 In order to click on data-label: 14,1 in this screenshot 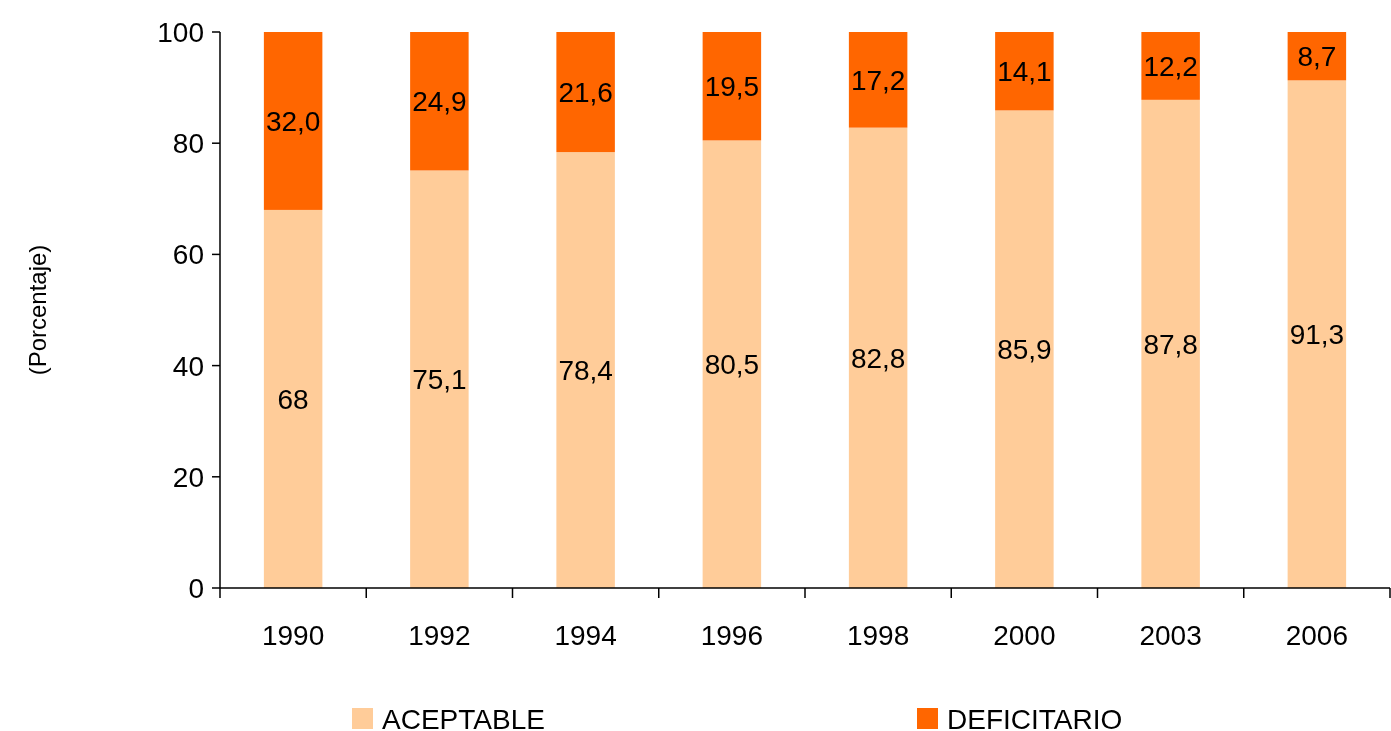, I will do `click(1024, 72)`.